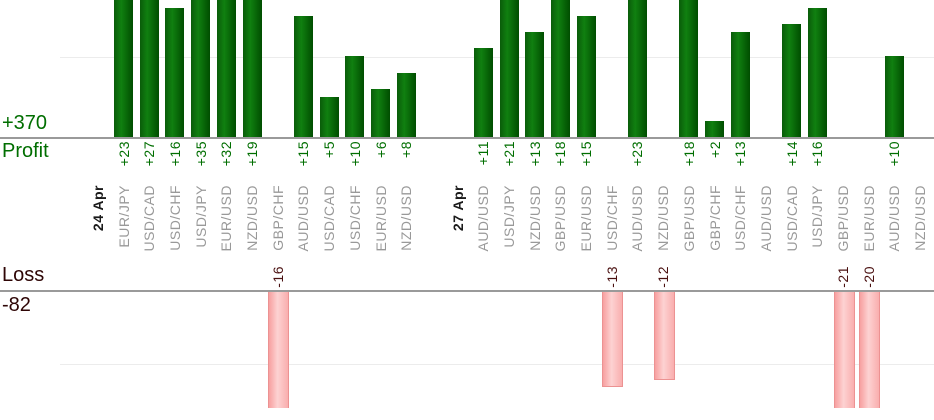 The image size is (934, 420). What do you see at coordinates (200, 216) in the screenshot?
I see `pair-label: USD/JPY` at bounding box center [200, 216].